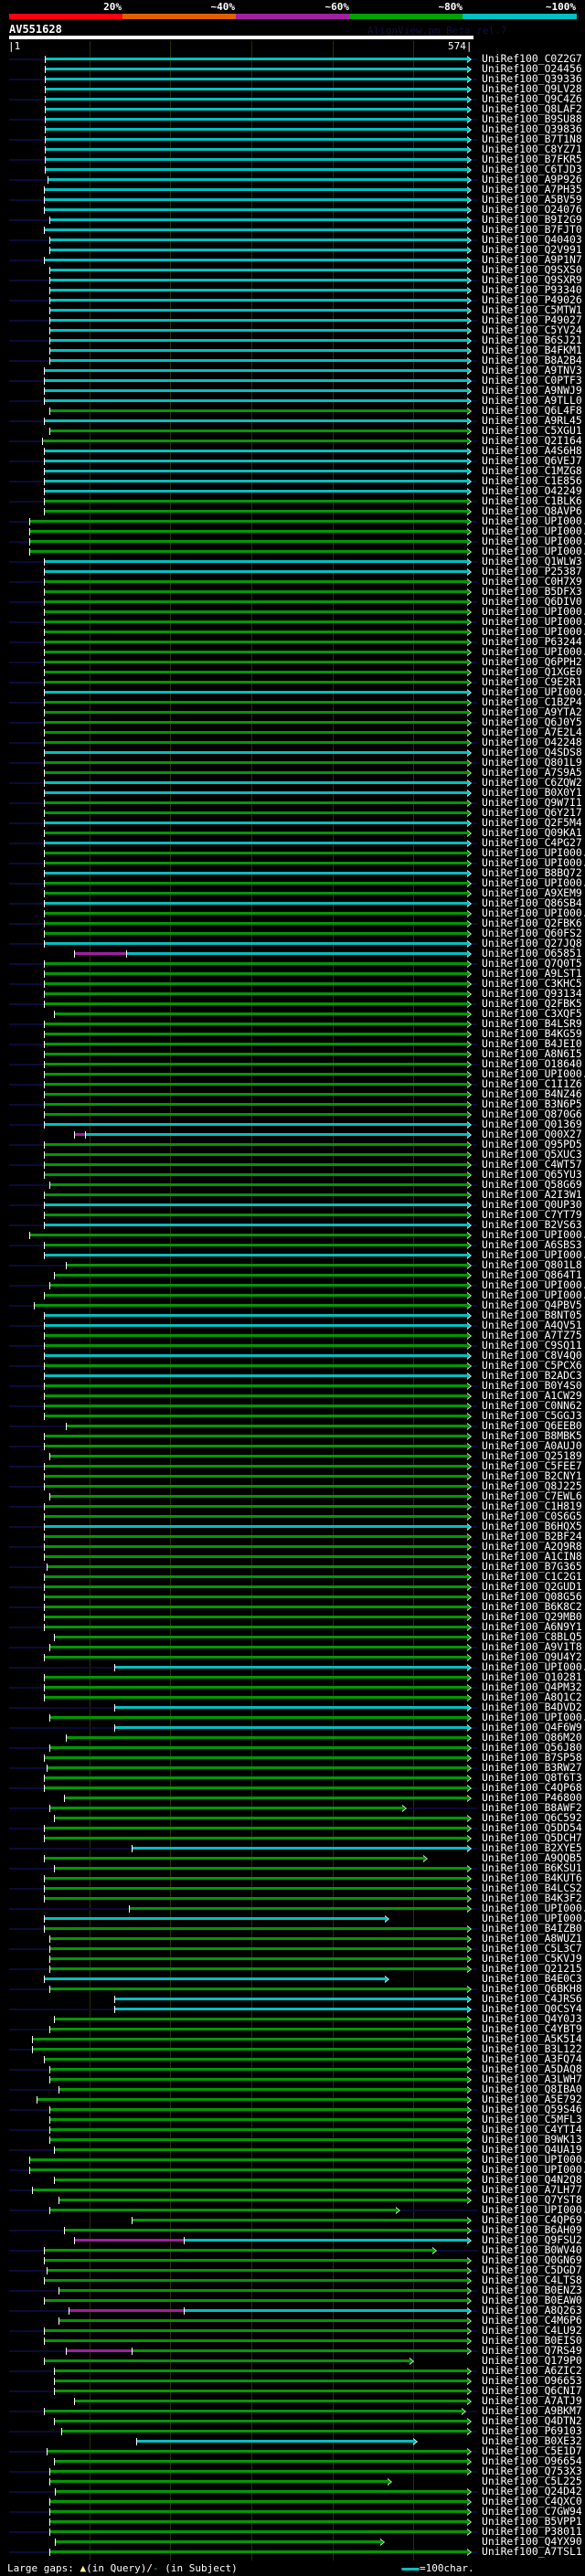 Image resolution: width=585 pixels, height=2576 pixels. What do you see at coordinates (532, 2028) in the screenshot?
I see `hit-label: UniRef100_C4YBT9` at bounding box center [532, 2028].